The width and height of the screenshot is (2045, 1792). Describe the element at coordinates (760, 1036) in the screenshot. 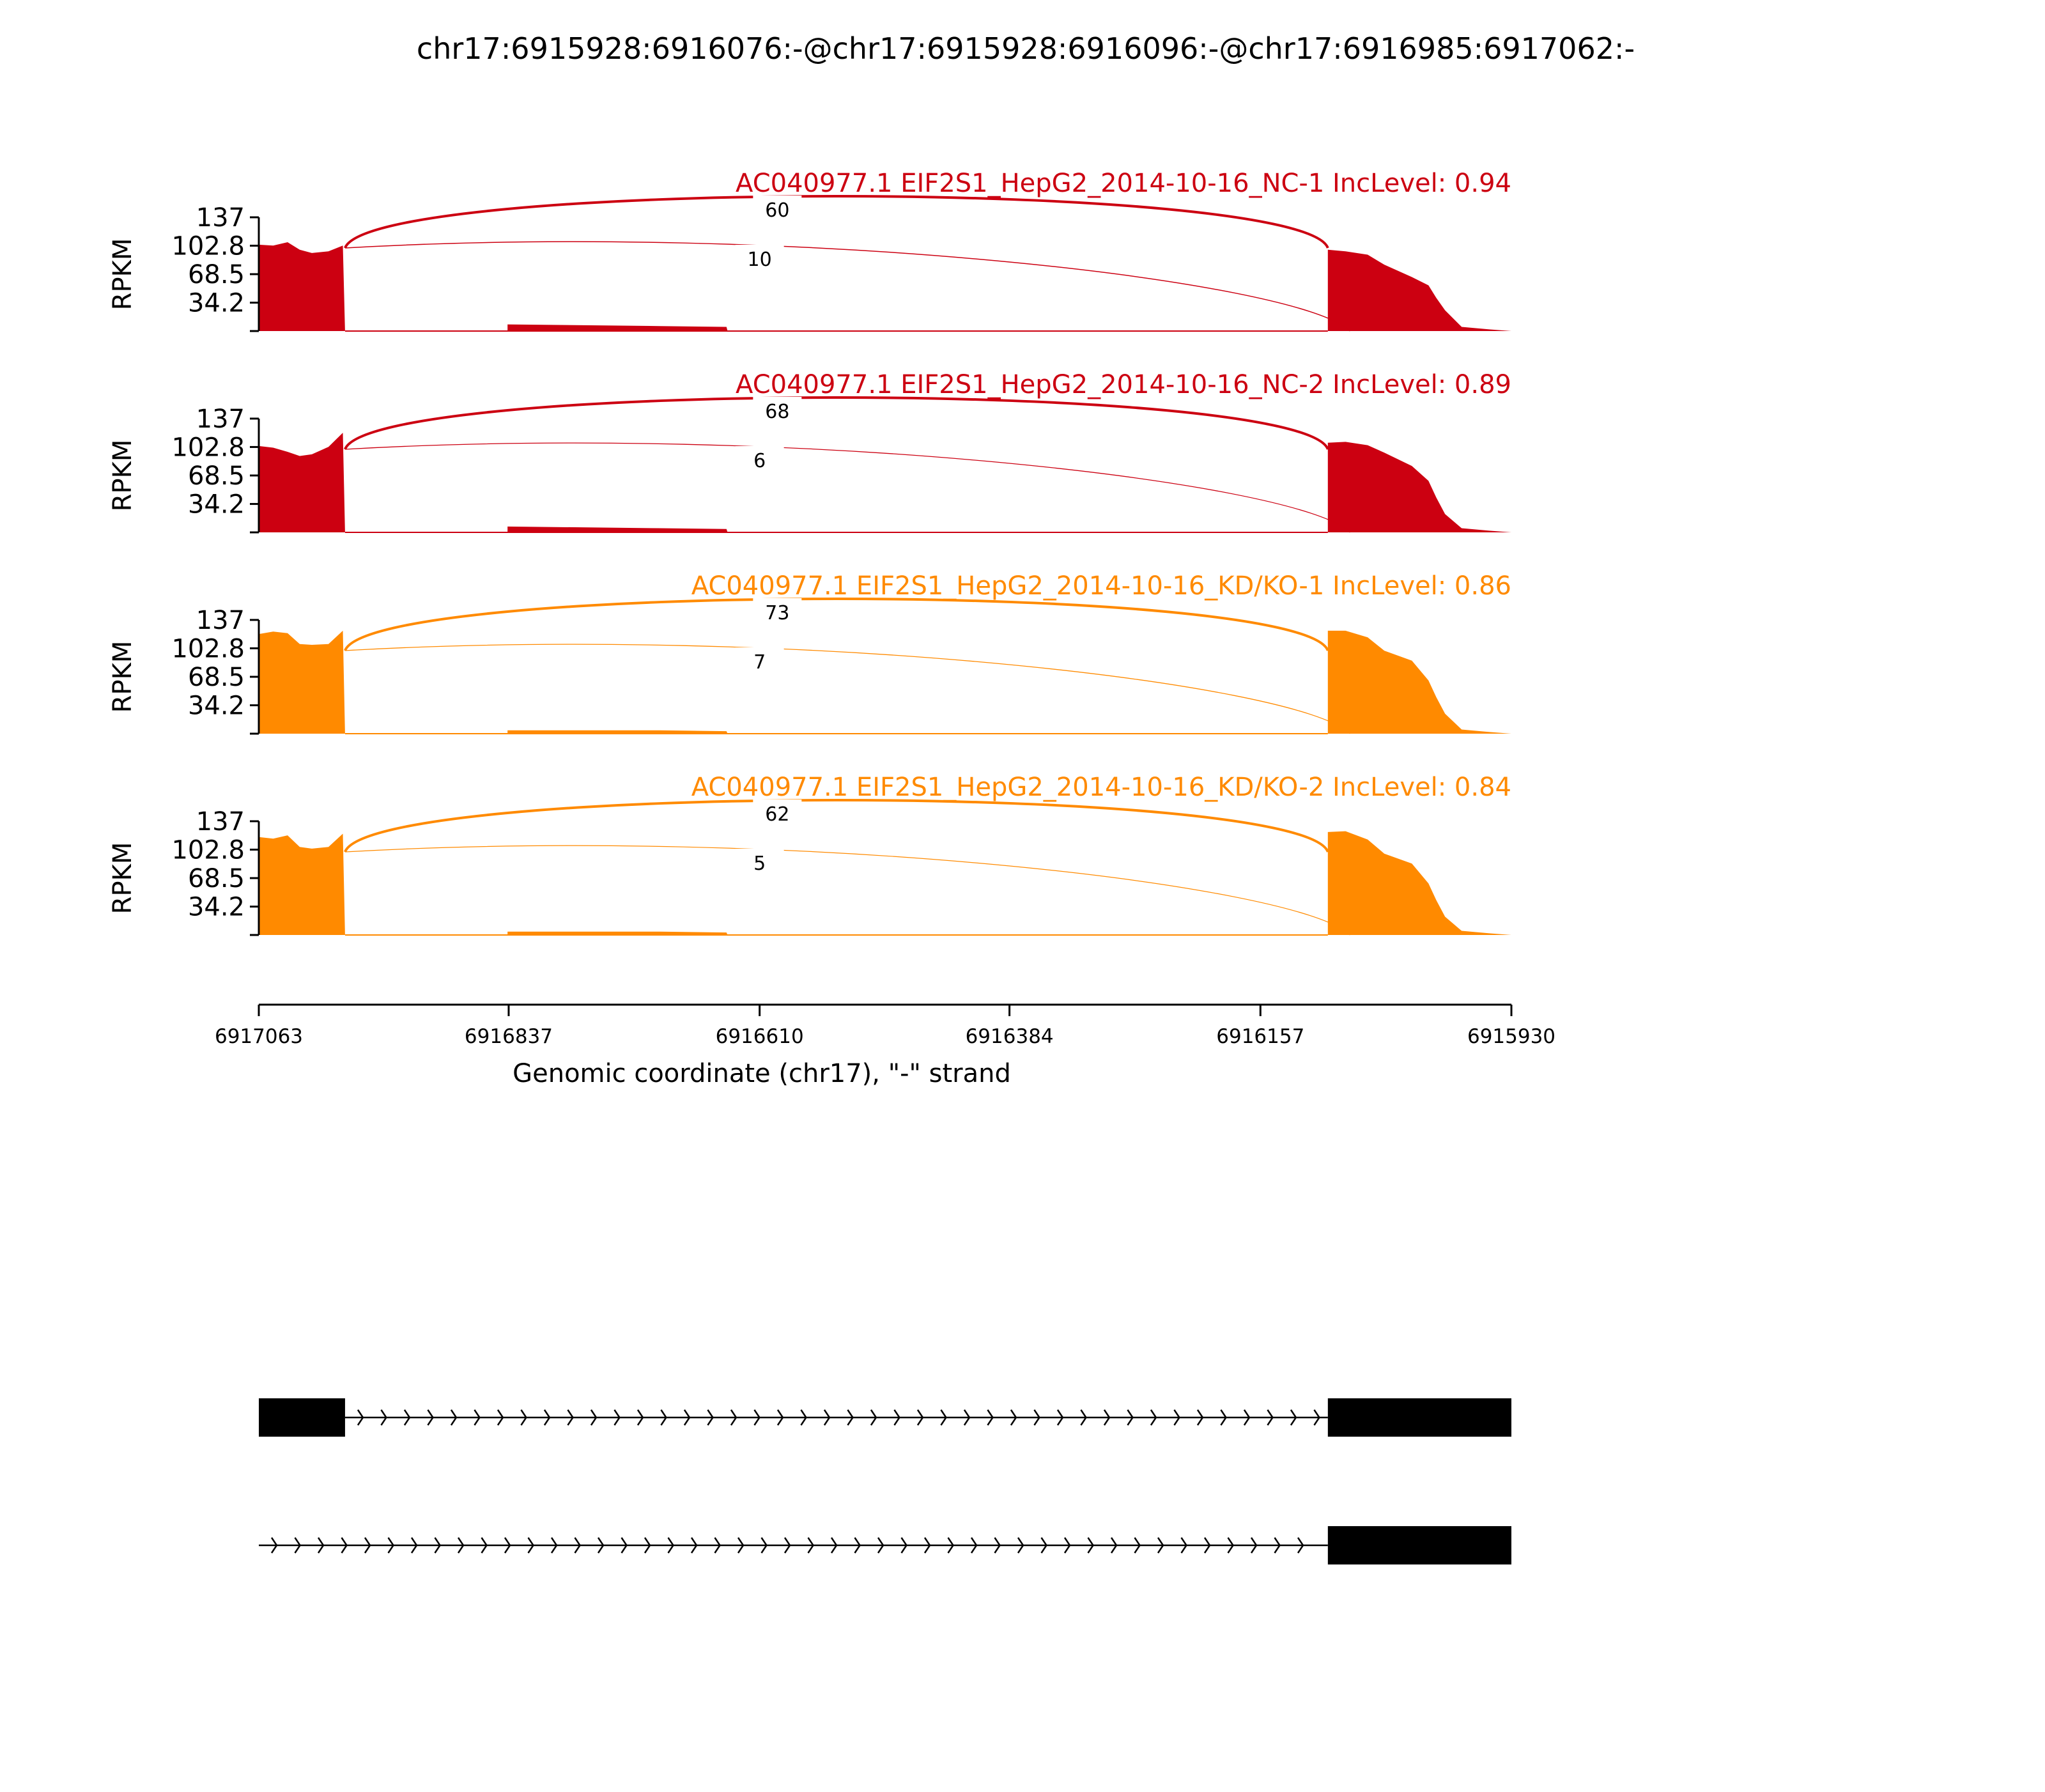

I see `x-tick-label: 6916610` at that location.